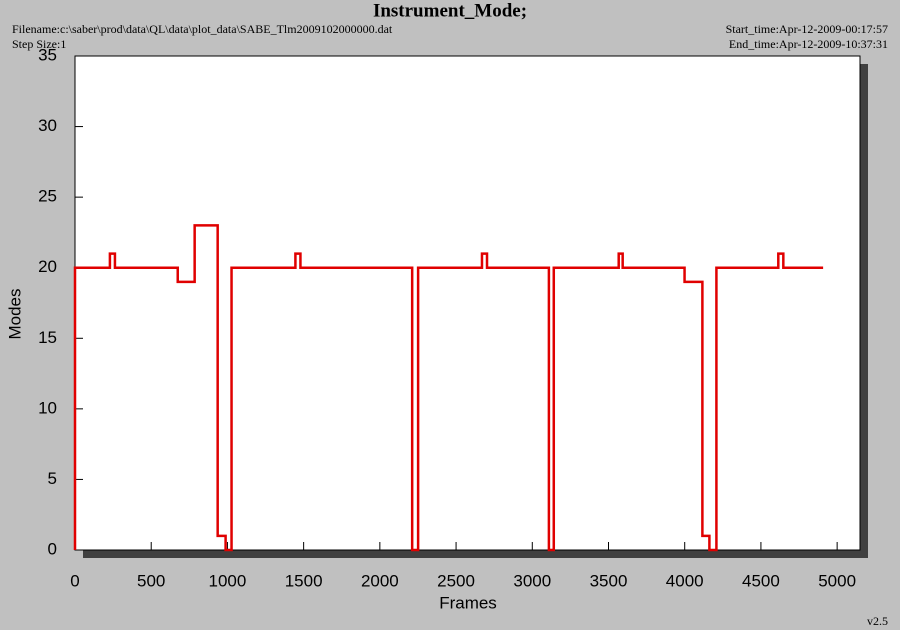  What do you see at coordinates (39, 44) in the screenshot?
I see `step-size: Step Size:1` at bounding box center [39, 44].